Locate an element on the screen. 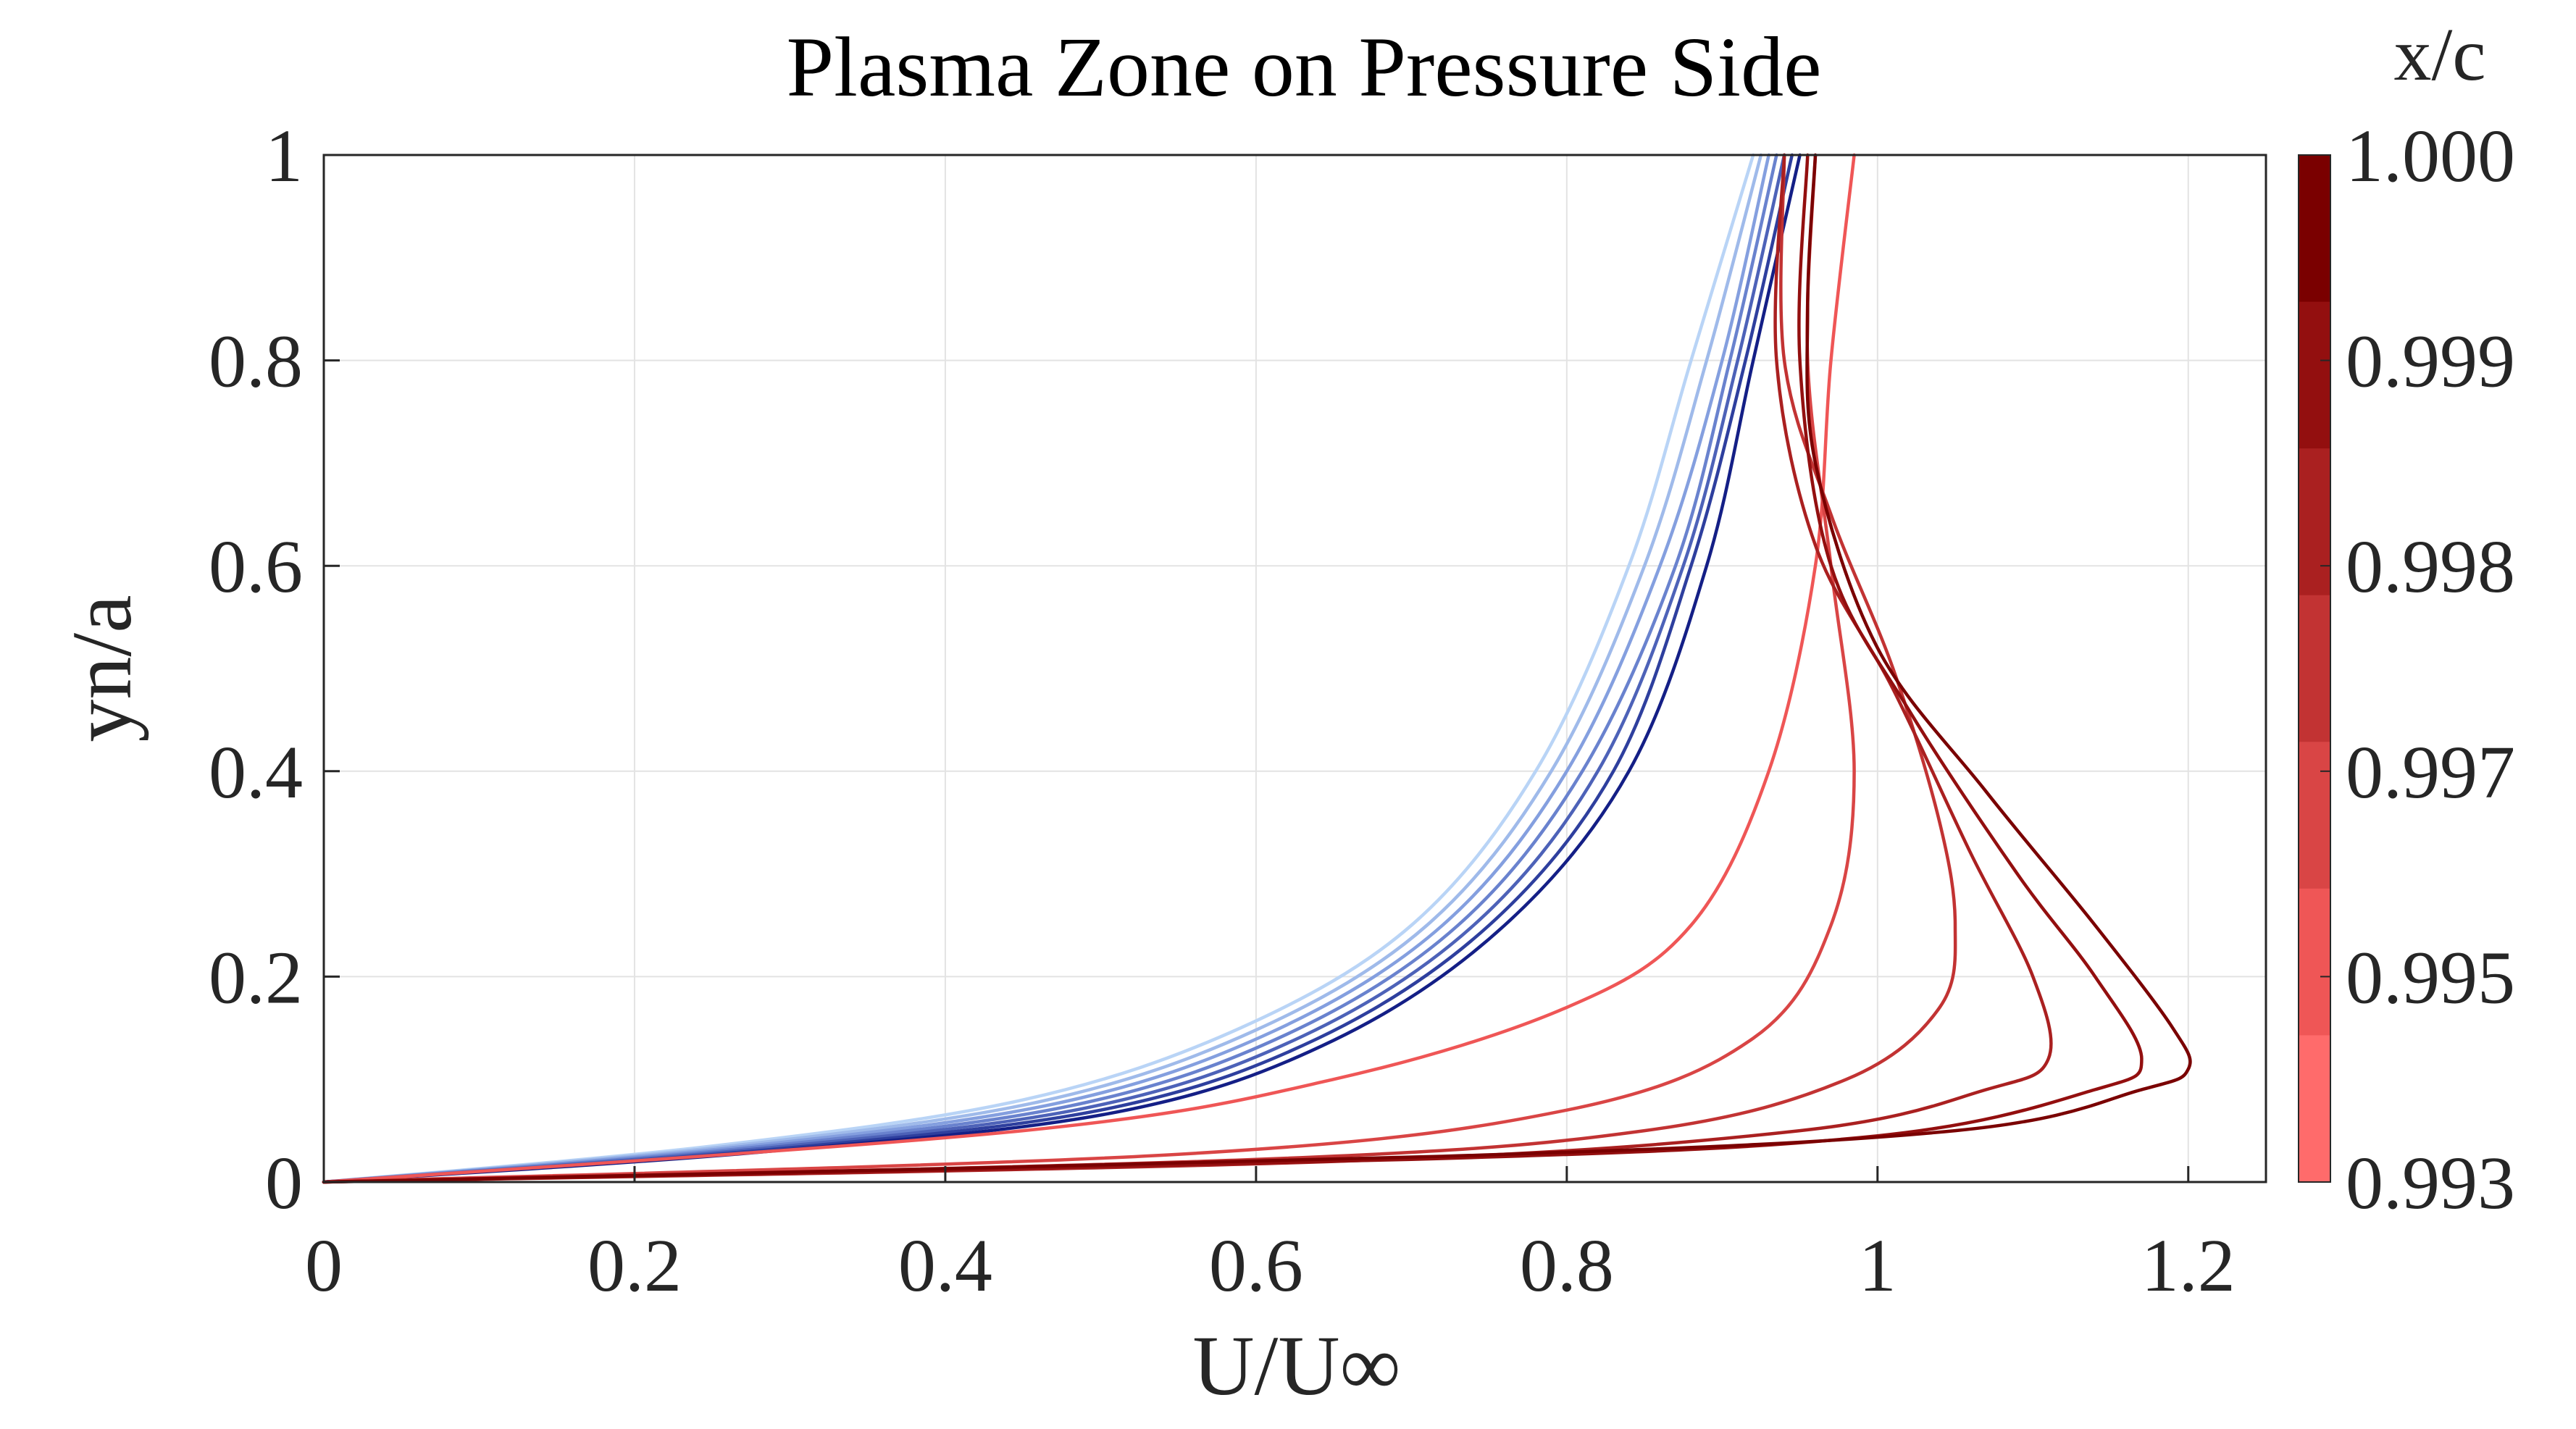 This screenshot has width=2576, height=1429. y-tick-label: 0 is located at coordinates (284, 1183).